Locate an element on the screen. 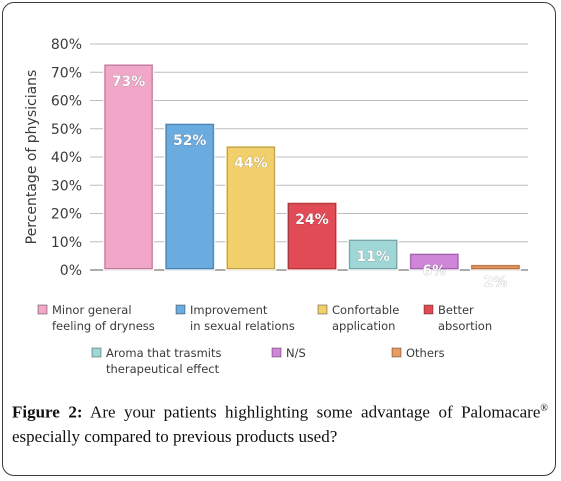 The height and width of the screenshot is (481, 561). legend-label: Minor general is located at coordinates (92, 310).